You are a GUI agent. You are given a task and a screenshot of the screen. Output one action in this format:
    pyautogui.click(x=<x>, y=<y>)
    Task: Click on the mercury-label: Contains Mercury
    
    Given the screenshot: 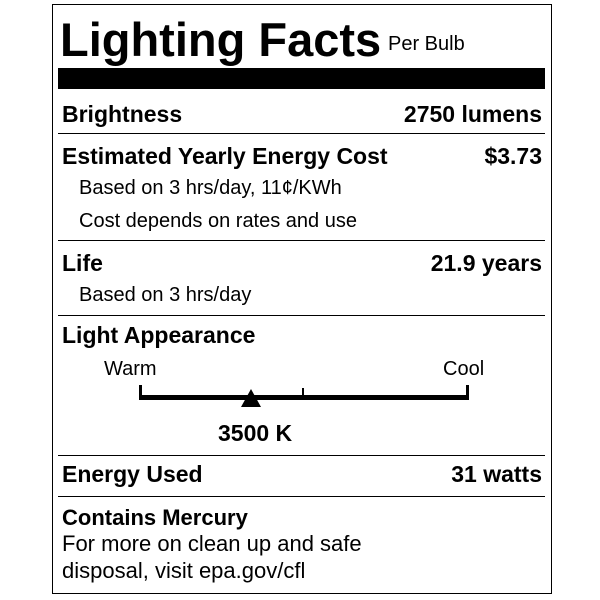 What is the action you would take?
    pyautogui.click(x=155, y=517)
    